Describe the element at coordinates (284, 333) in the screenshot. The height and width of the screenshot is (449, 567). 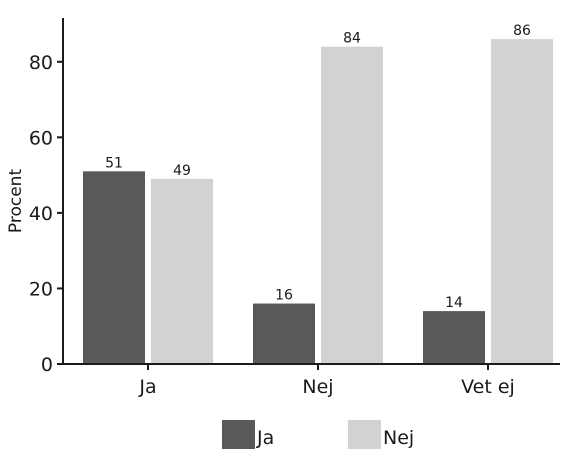
I see `bar-nej-ja` at that location.